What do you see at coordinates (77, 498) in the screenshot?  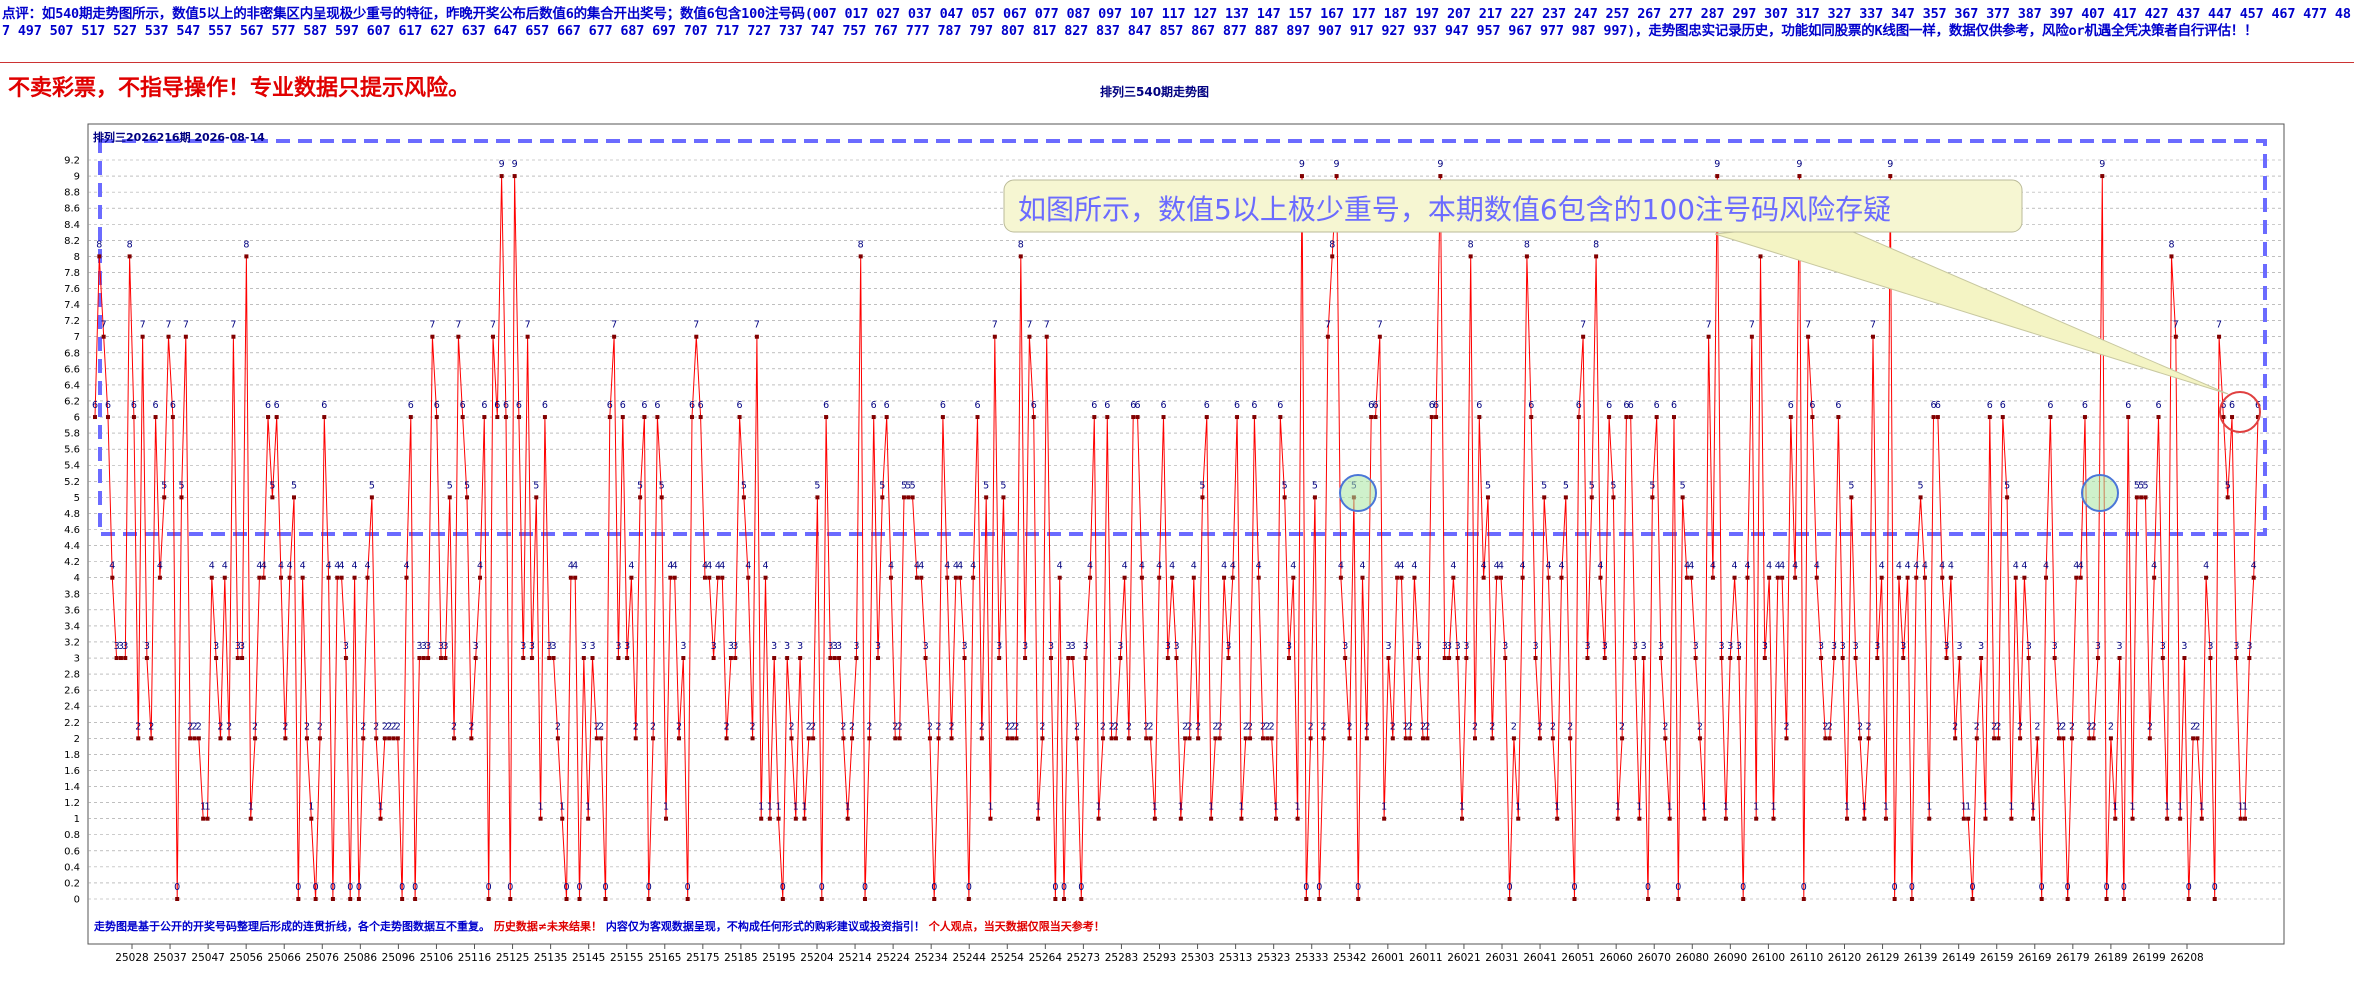 I see `y-tick-label: 5` at bounding box center [77, 498].